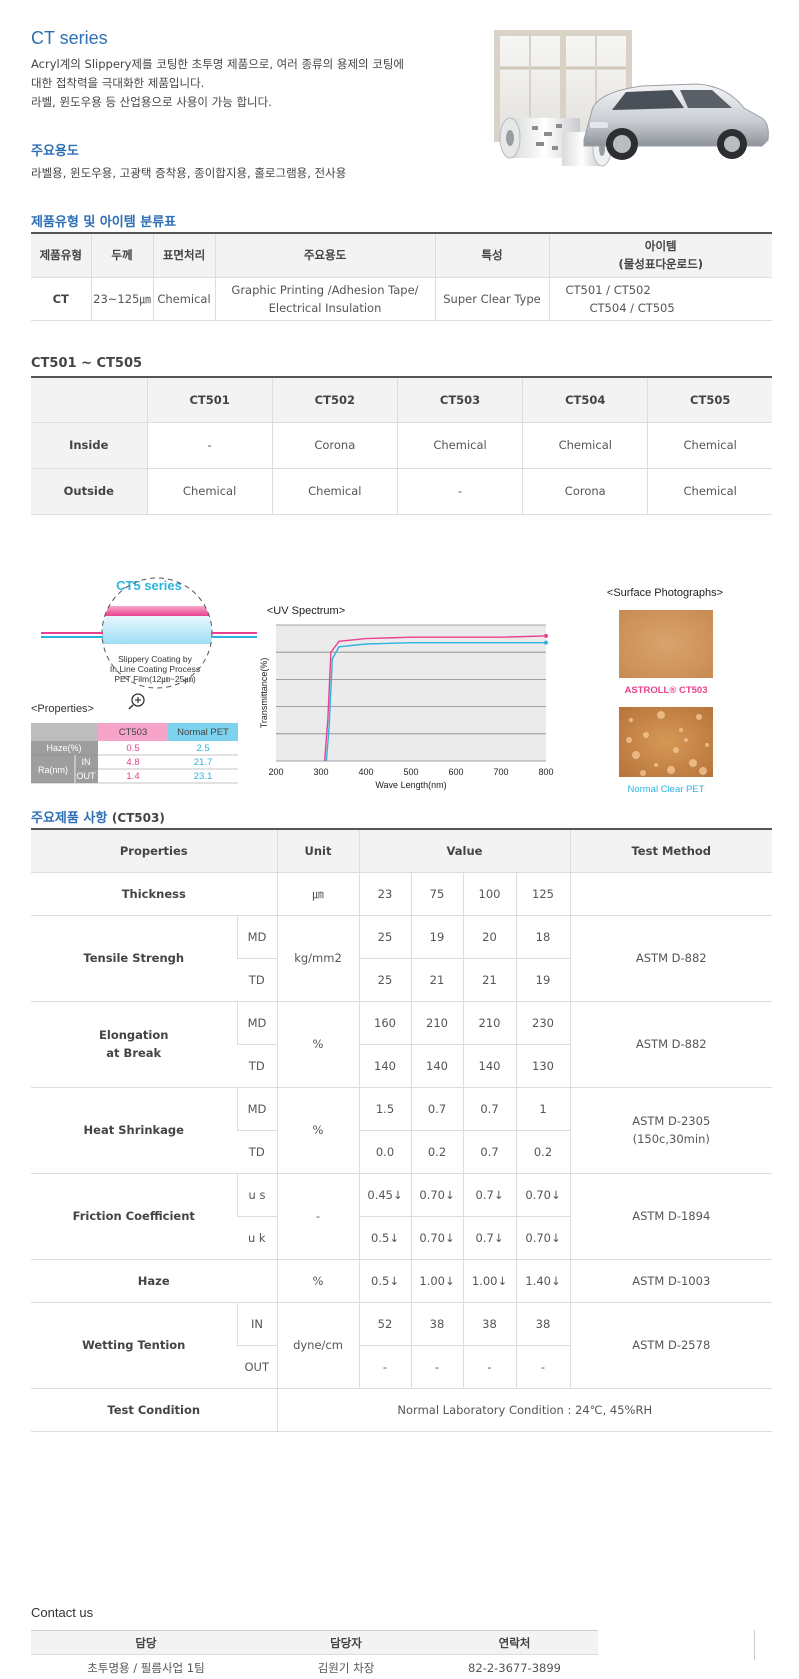 This screenshot has width=799, height=1679. What do you see at coordinates (384, 937) in the screenshot?
I see `value-cell: 25` at bounding box center [384, 937].